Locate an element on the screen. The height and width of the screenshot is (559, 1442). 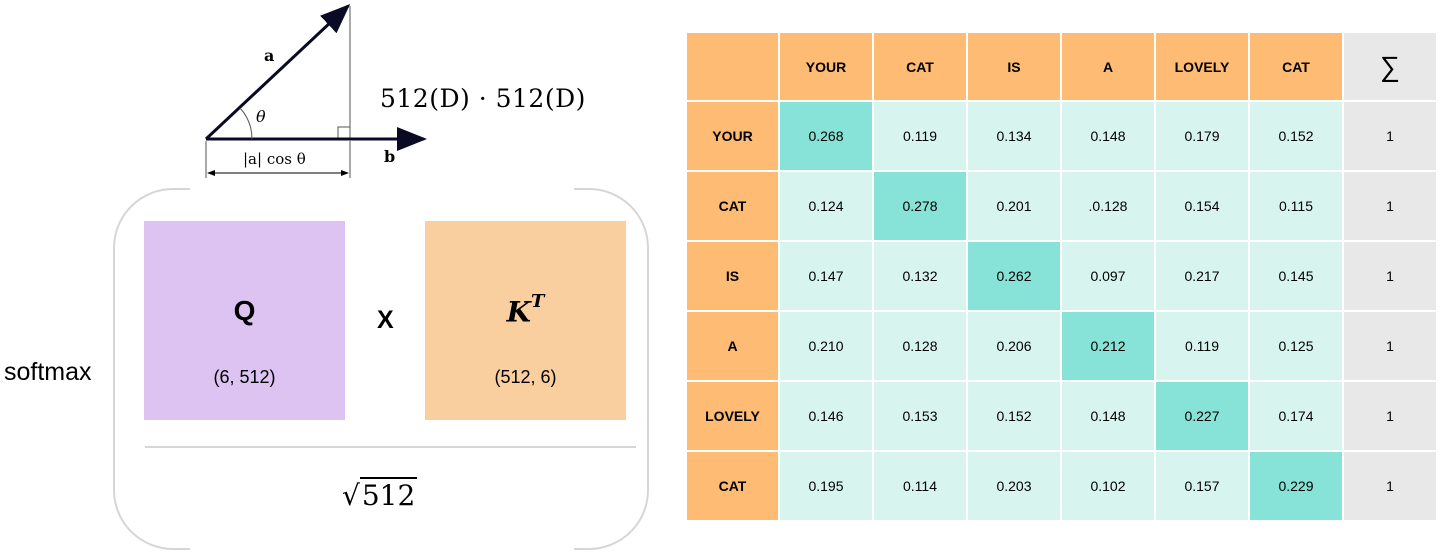
column-header: IS is located at coordinates (1014, 66).